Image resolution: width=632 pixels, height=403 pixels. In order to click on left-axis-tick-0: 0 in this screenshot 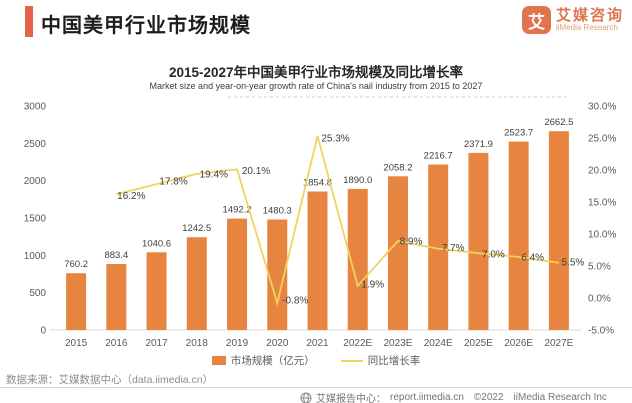, I will do `click(43, 331)`.